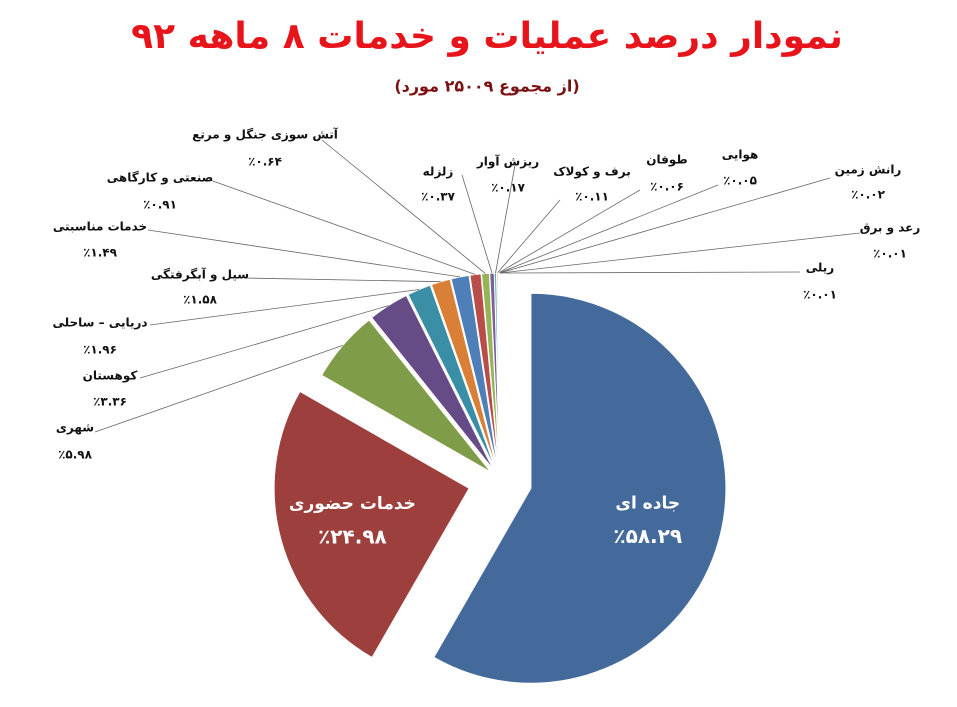 This screenshot has width=957, height=707. What do you see at coordinates (507, 162) in the screenshot?
I see `category-label: ریزش آوار` at bounding box center [507, 162].